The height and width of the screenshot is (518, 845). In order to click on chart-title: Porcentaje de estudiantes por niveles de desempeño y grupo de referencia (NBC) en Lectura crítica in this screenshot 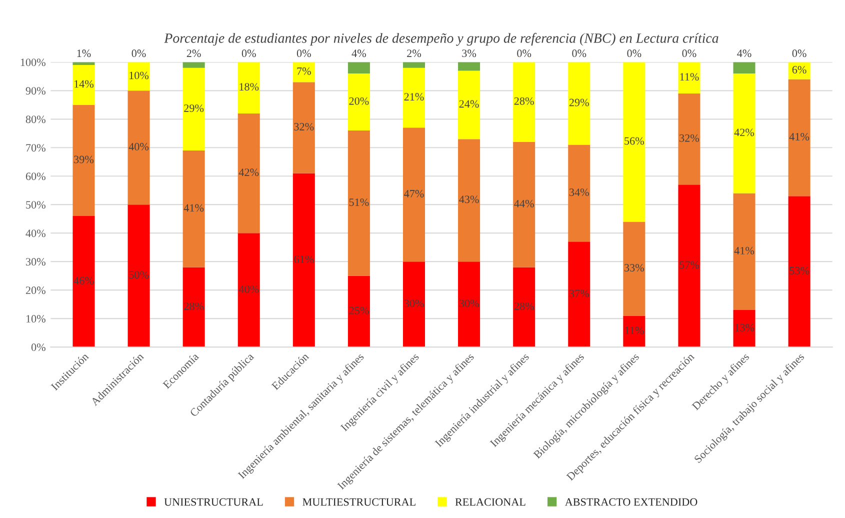, I will do `click(441, 39)`.